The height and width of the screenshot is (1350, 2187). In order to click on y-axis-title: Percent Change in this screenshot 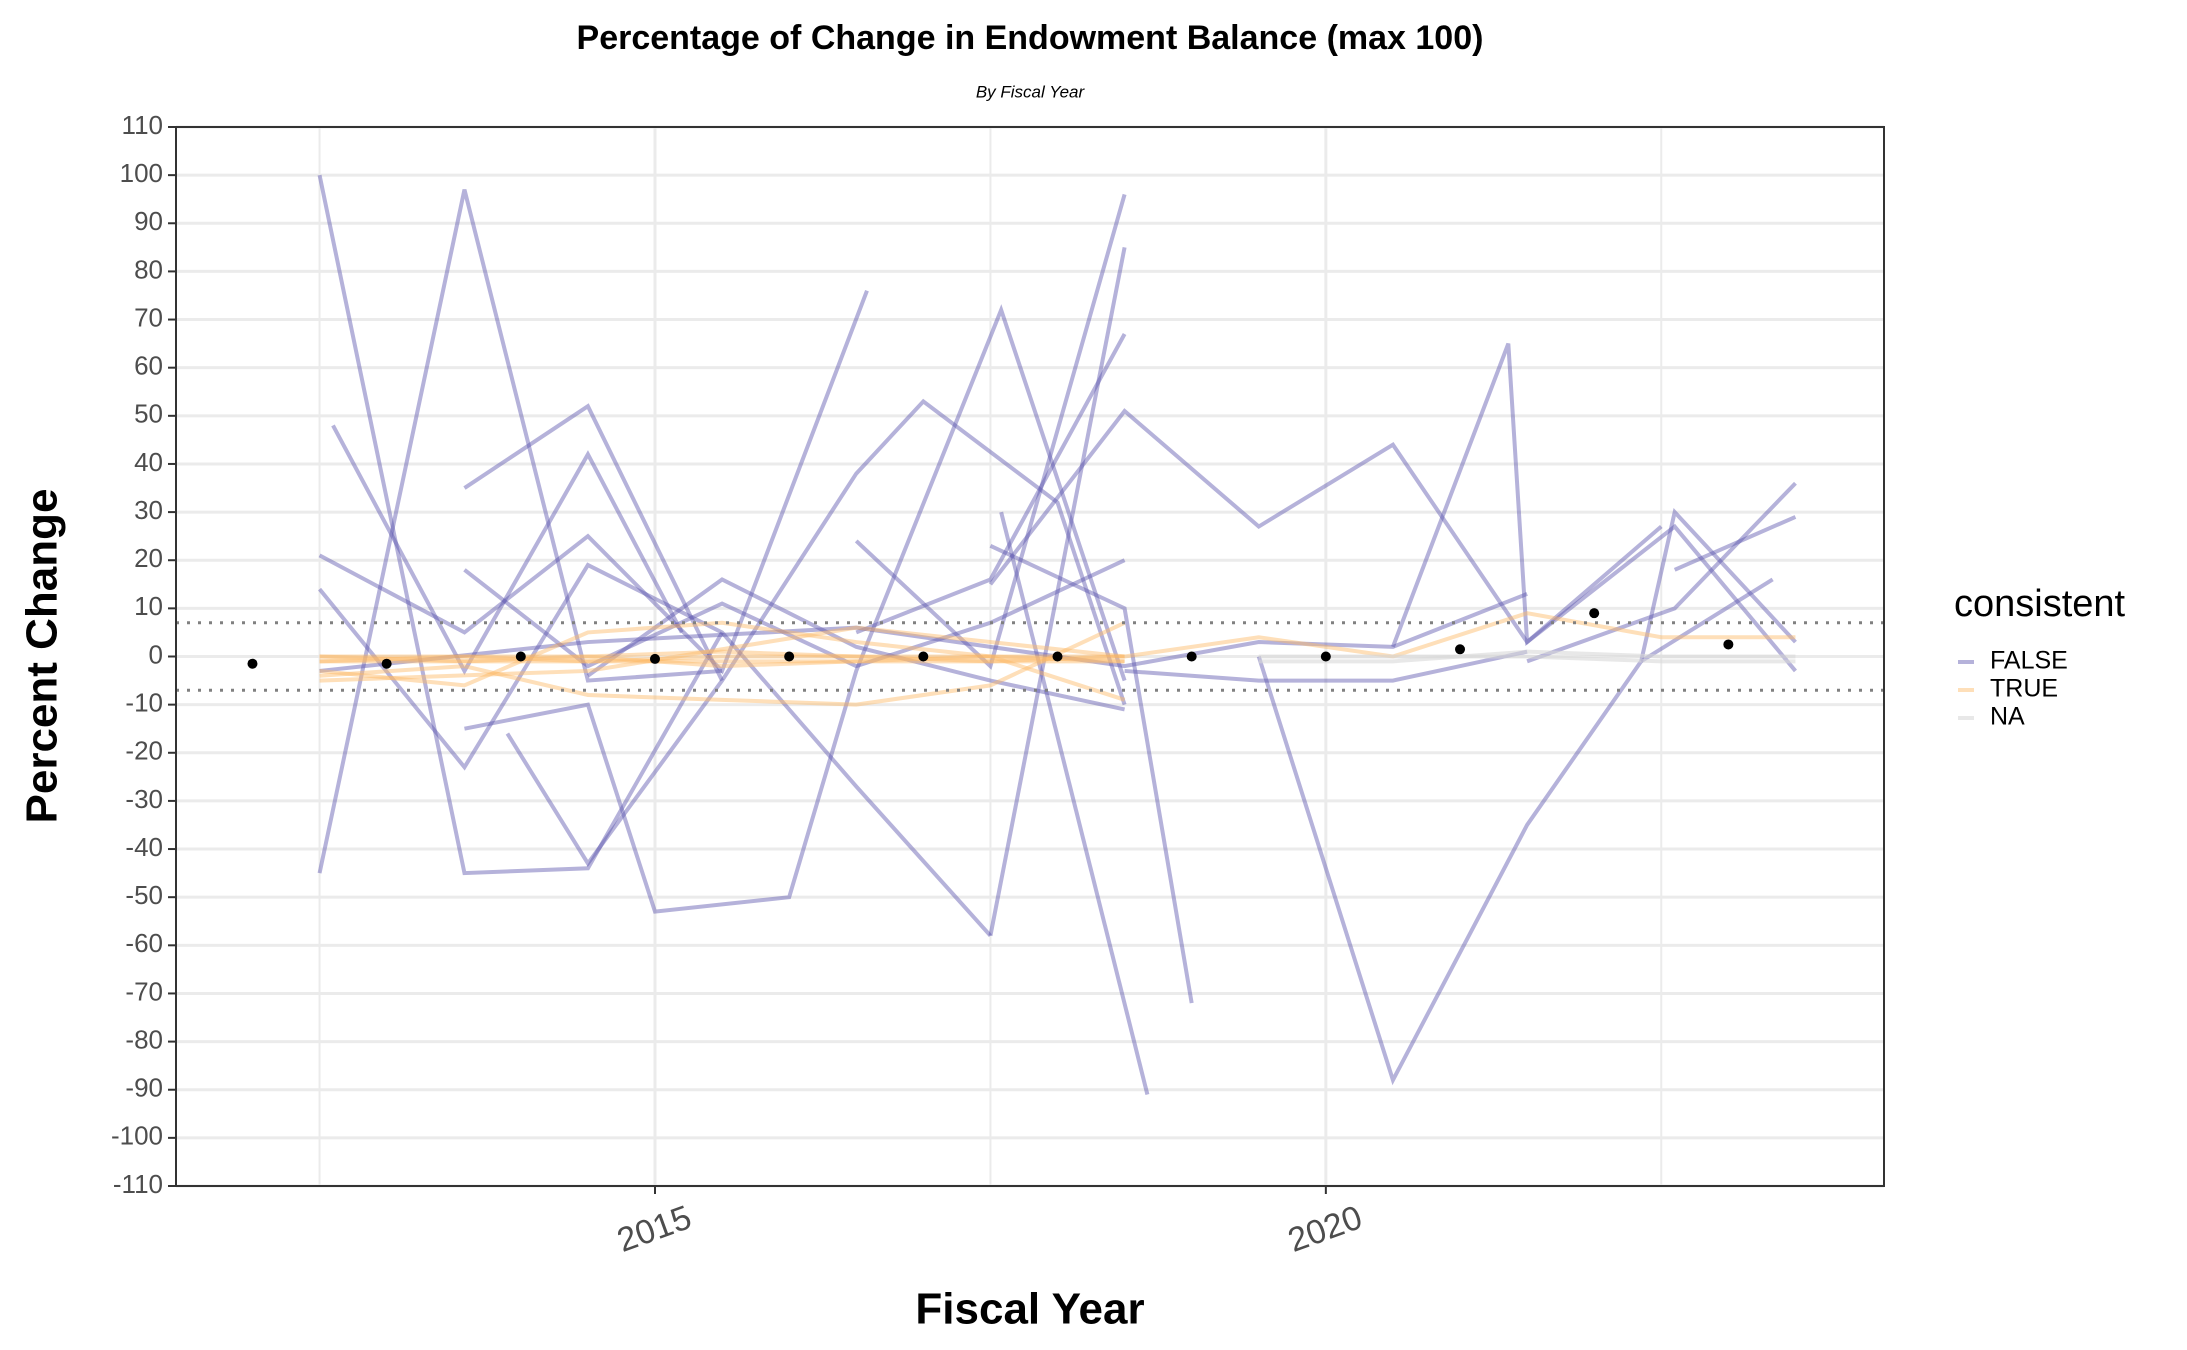, I will do `click(42, 656)`.